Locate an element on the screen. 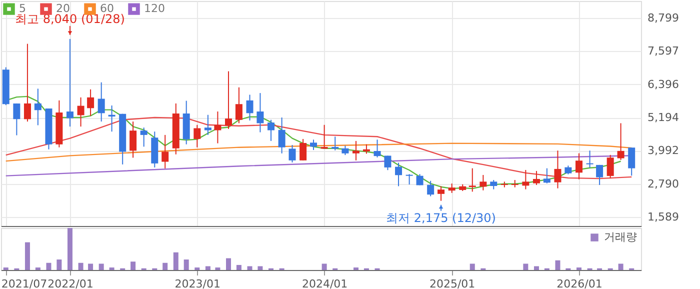 This screenshot has width=700, height=289. legend-label: 거래량 is located at coordinates (620, 237).